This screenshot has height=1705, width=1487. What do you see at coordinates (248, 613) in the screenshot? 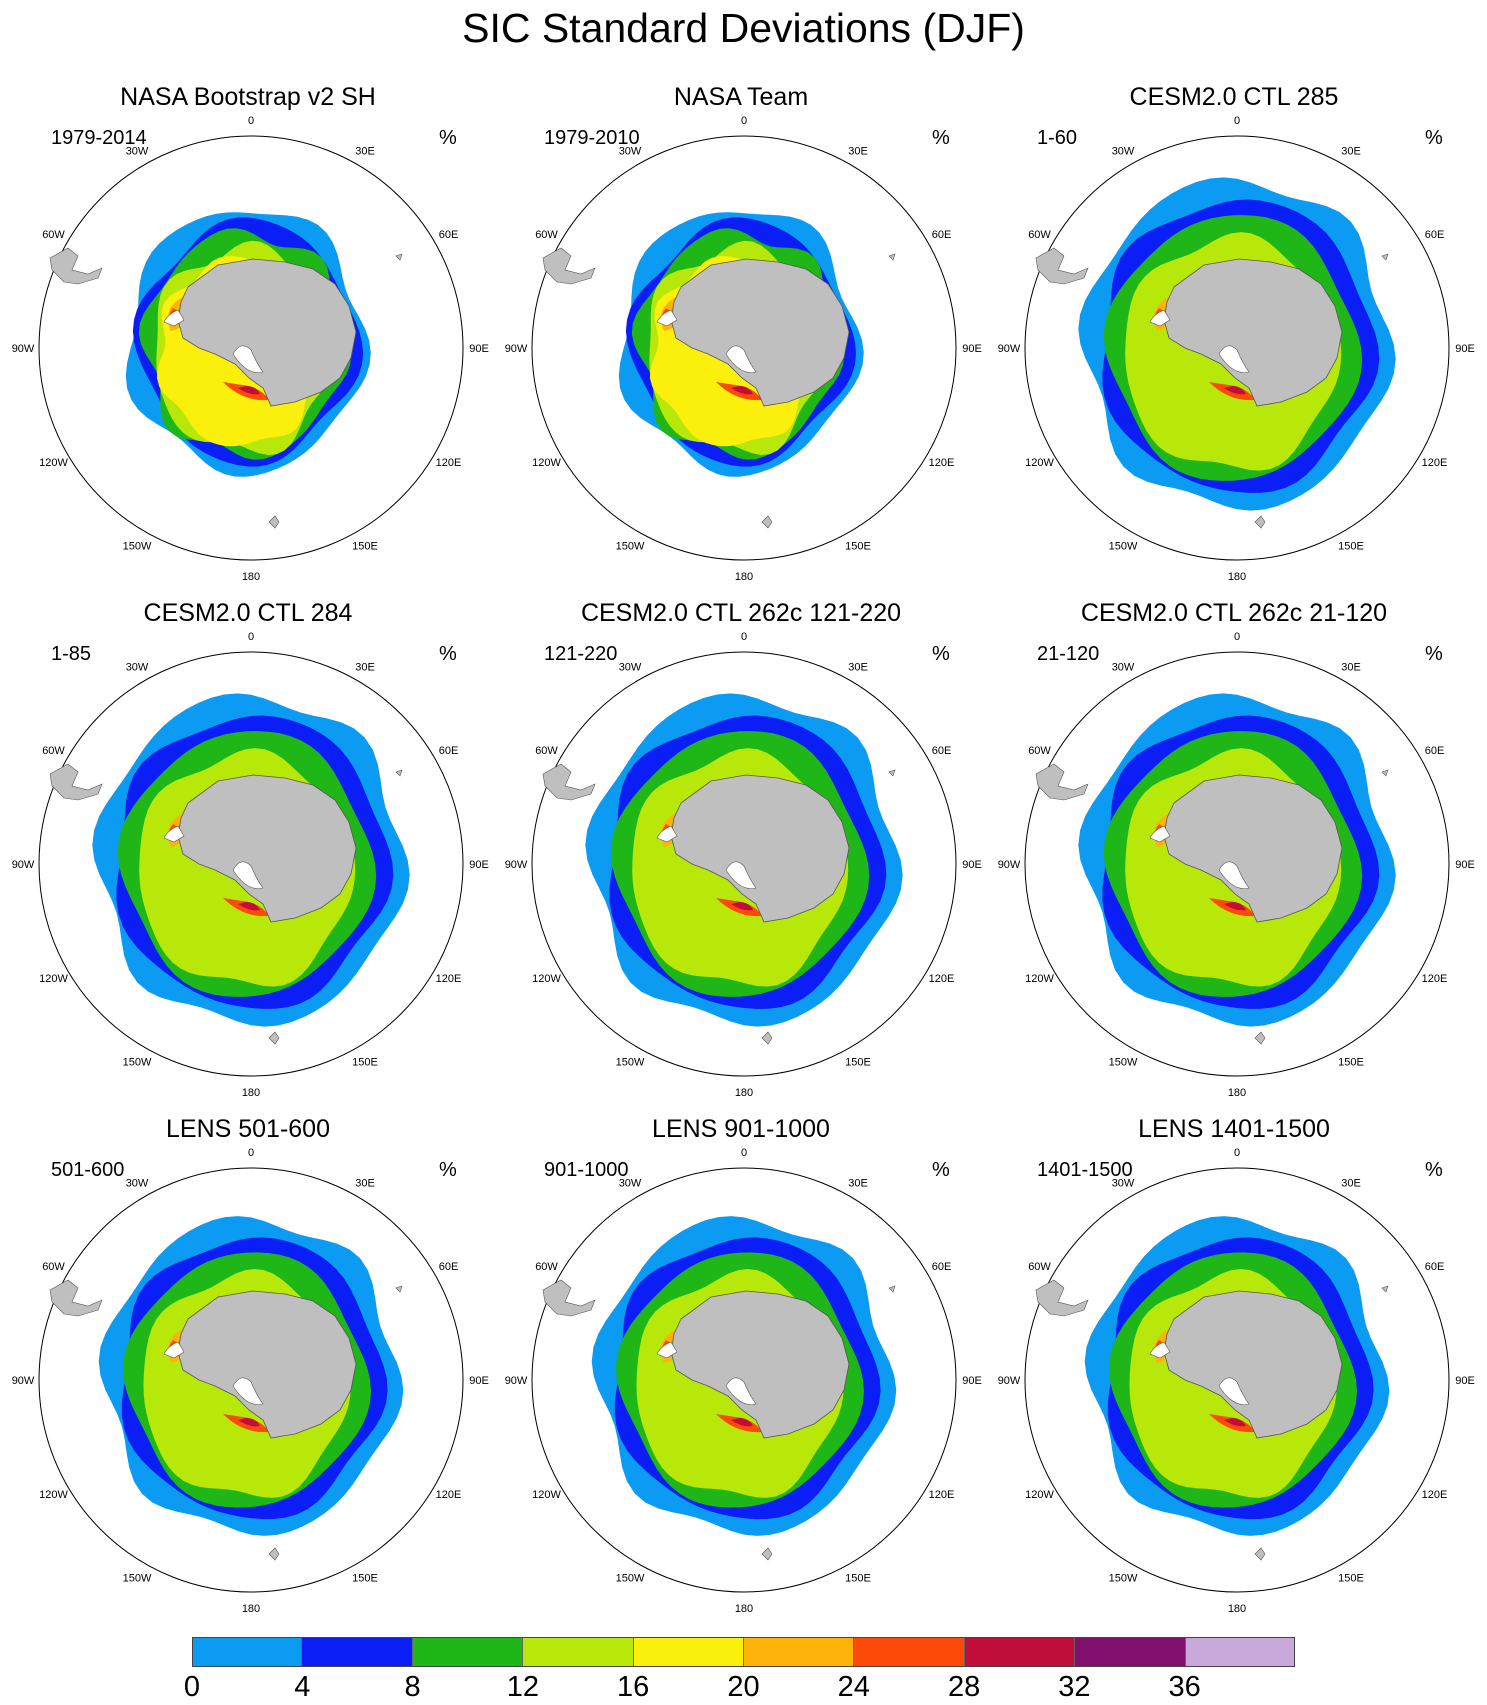
I see `panel-title: CESM2.0 CTL 284` at bounding box center [248, 613].